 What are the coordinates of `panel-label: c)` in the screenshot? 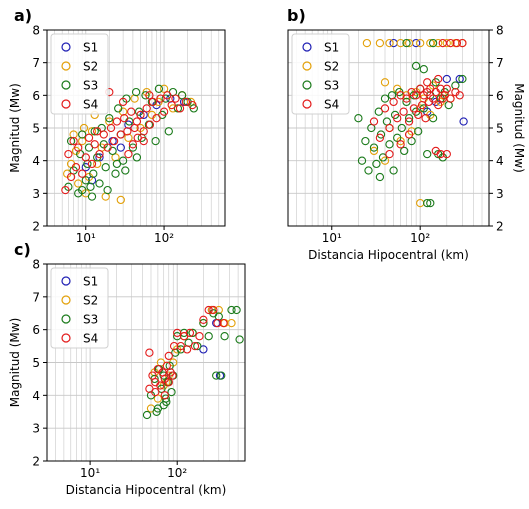 It's located at (22, 249).